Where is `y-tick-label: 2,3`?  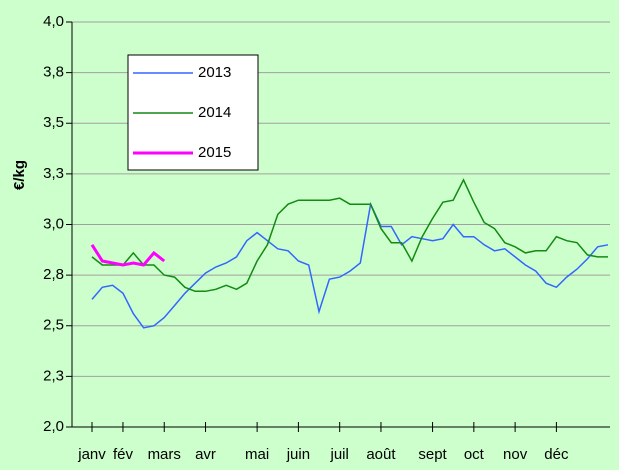
y-tick-label: 2,3 is located at coordinates (53, 375).